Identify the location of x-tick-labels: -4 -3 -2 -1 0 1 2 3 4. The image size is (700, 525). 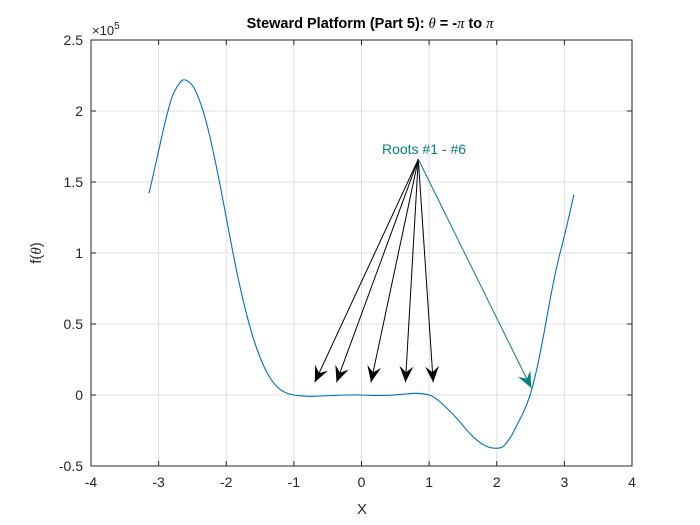
(360, 482).